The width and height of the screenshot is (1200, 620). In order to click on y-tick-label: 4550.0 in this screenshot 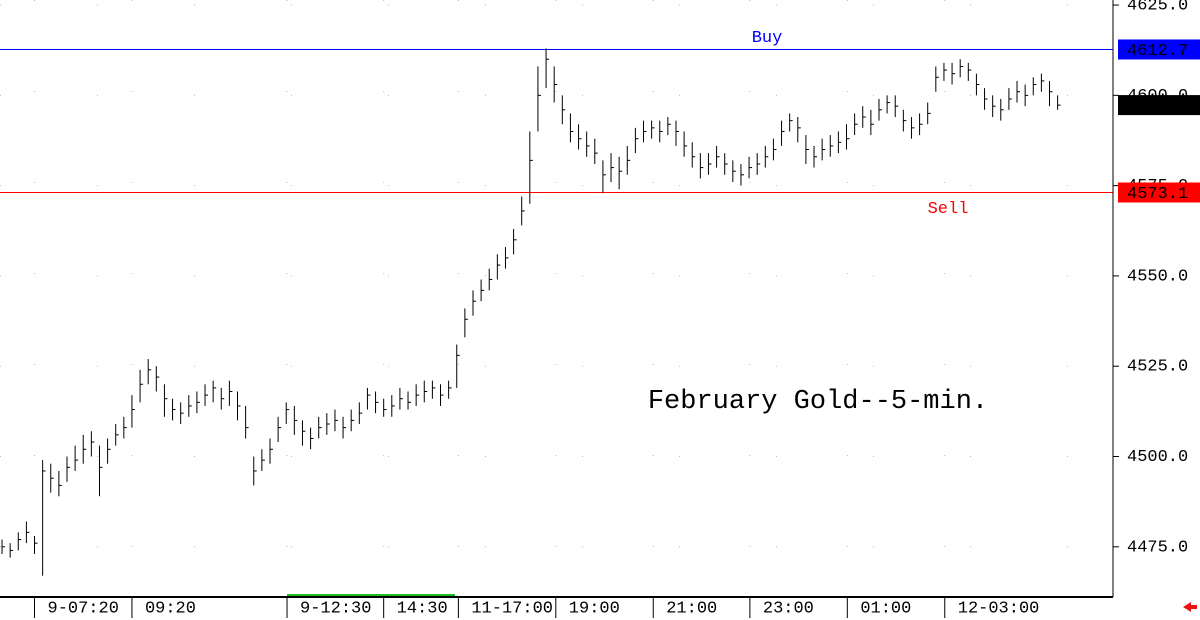, I will do `click(1157, 276)`.